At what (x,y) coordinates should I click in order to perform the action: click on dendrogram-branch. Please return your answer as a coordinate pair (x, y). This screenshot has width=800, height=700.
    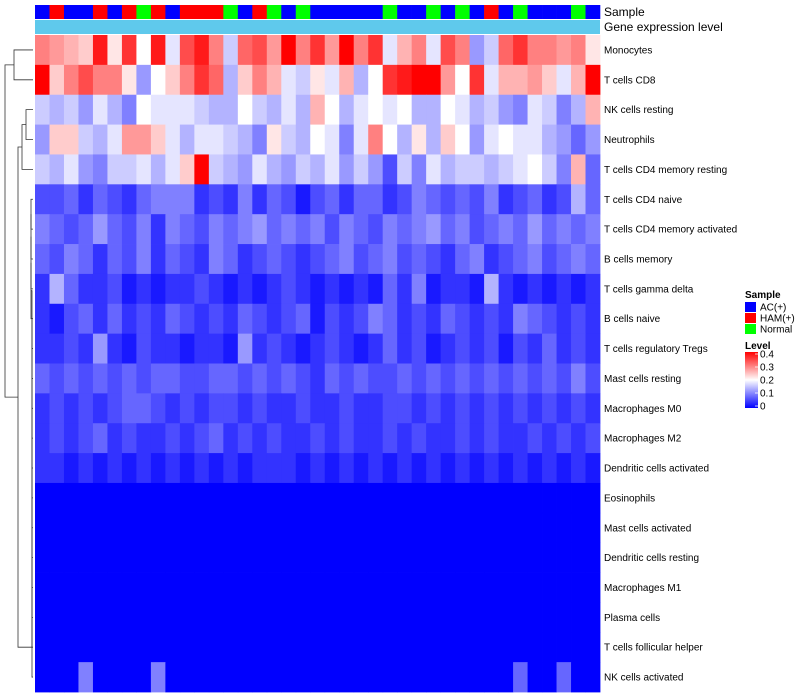
    Looking at the image, I should click on (23, 65).